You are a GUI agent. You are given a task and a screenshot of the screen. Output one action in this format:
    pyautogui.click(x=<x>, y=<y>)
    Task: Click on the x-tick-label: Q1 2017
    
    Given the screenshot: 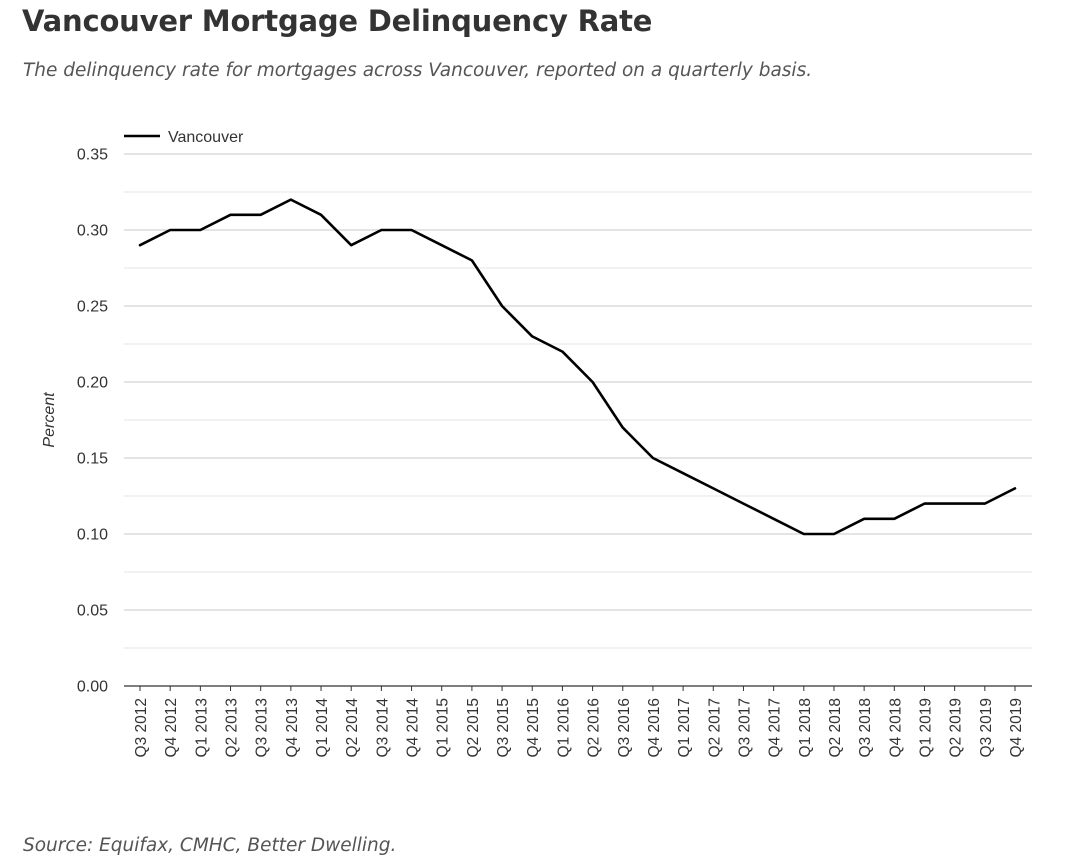 What is the action you would take?
    pyautogui.click(x=684, y=727)
    